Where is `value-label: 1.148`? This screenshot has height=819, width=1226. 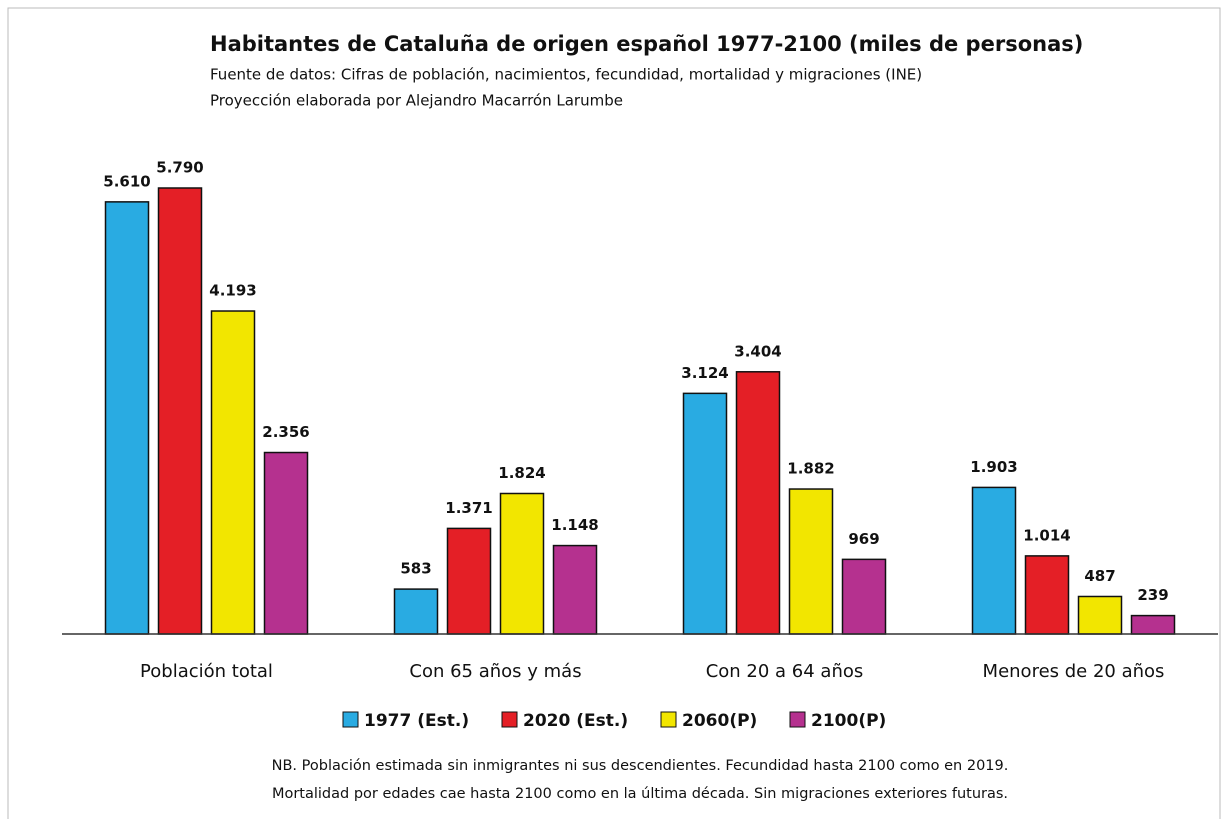
value-label: 1.148 is located at coordinates (574, 525).